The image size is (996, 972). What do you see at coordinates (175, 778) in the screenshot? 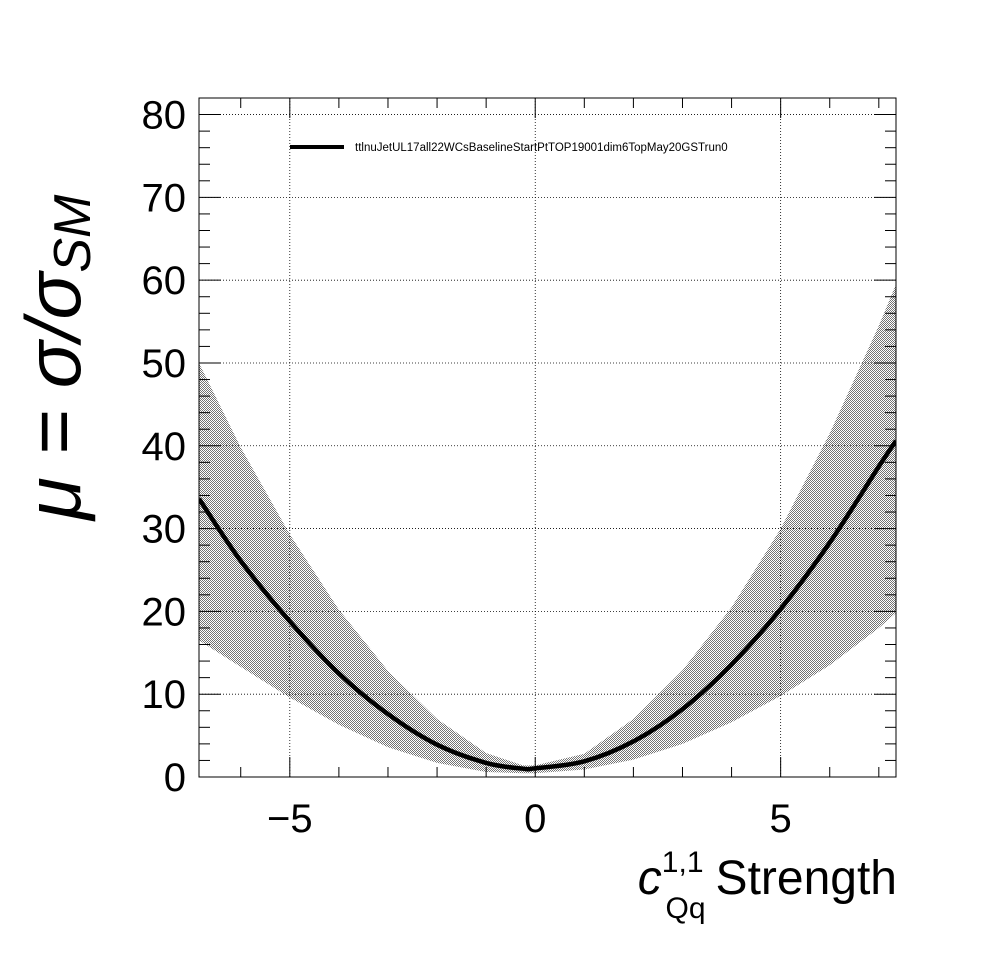
I see `y-tick-label: 0` at bounding box center [175, 778].